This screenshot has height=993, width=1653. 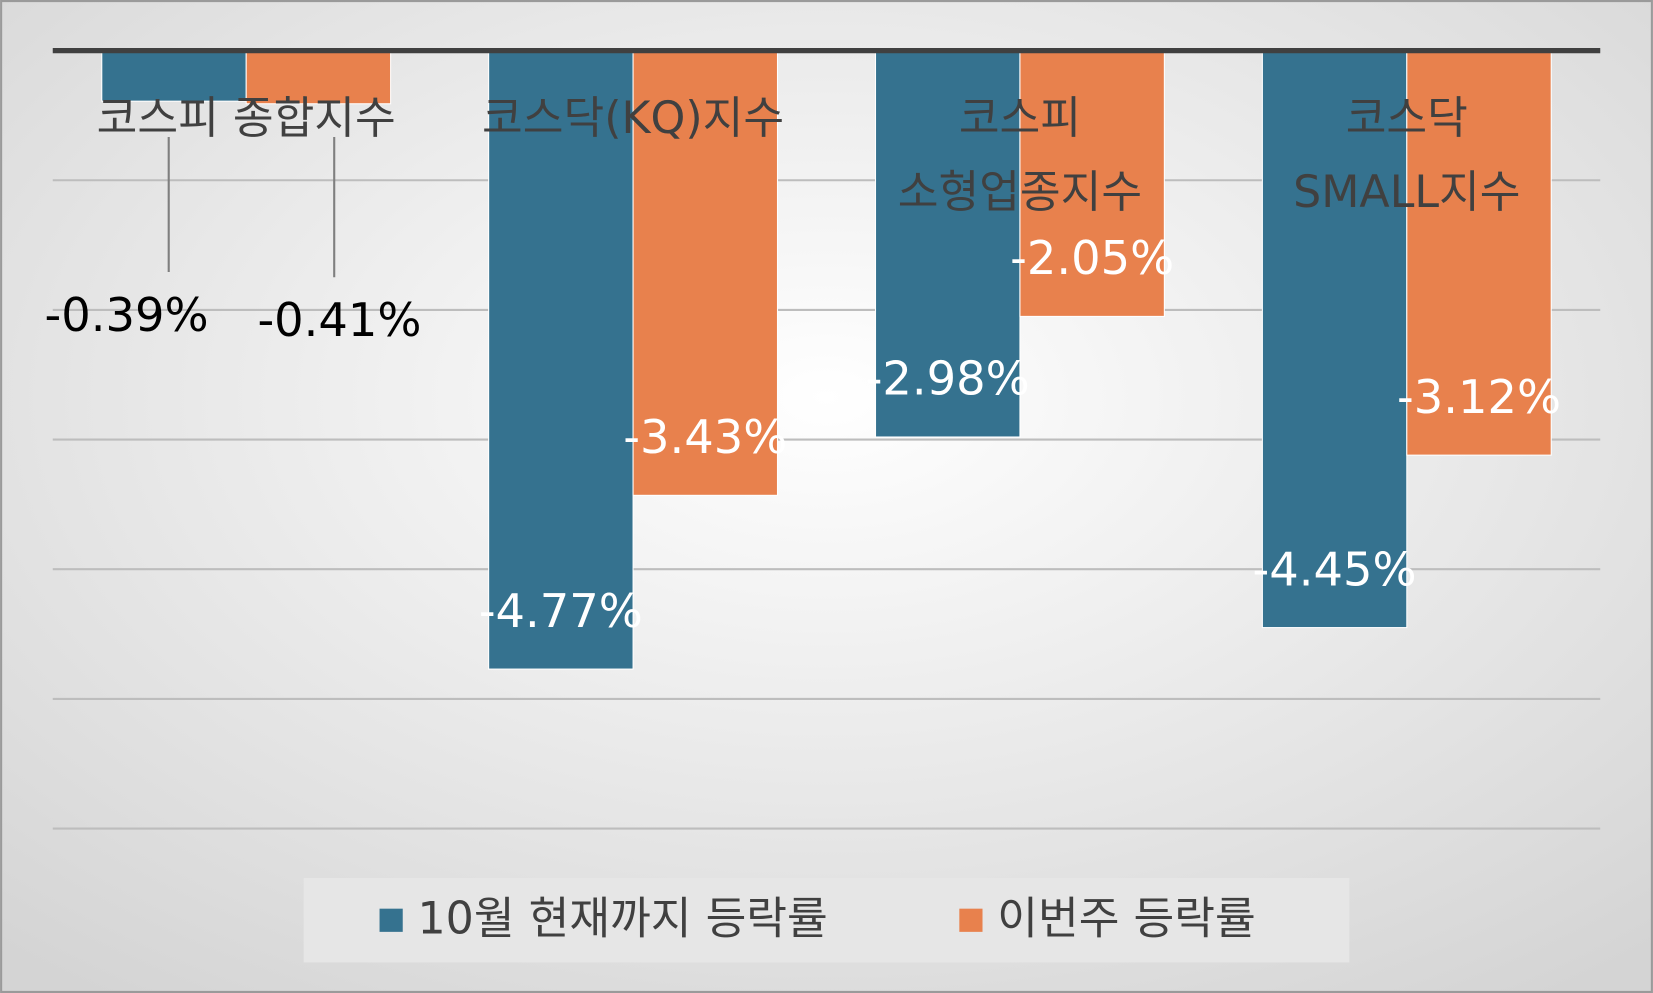 What do you see at coordinates (705, 437) in the screenshot?
I see `value-label: -3.43%` at bounding box center [705, 437].